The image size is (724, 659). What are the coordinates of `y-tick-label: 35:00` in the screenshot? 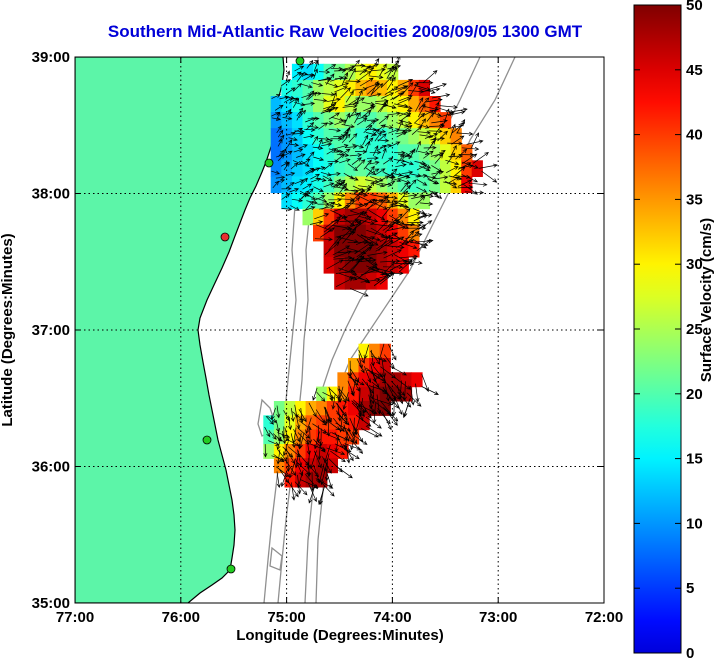 It's located at (51, 603).